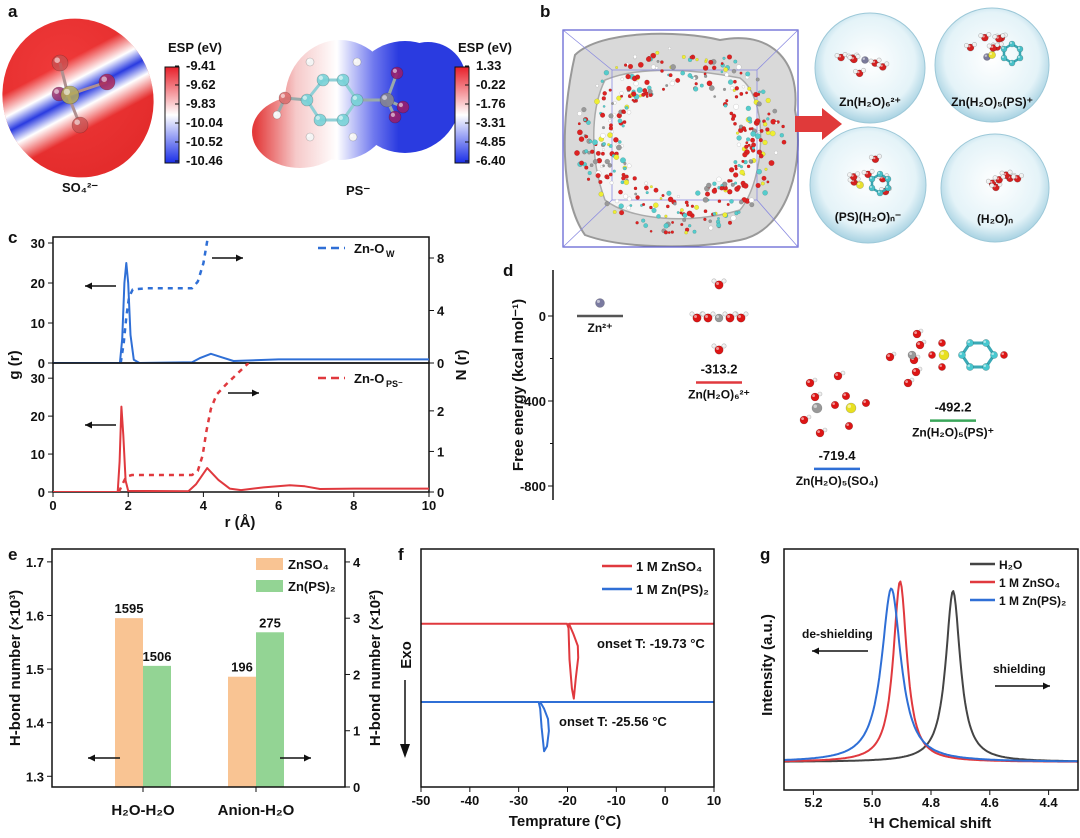 The width and height of the screenshot is (1080, 838). Describe the element at coordinates (241, 448) in the screenshot. I see `g-r-line` at that location.